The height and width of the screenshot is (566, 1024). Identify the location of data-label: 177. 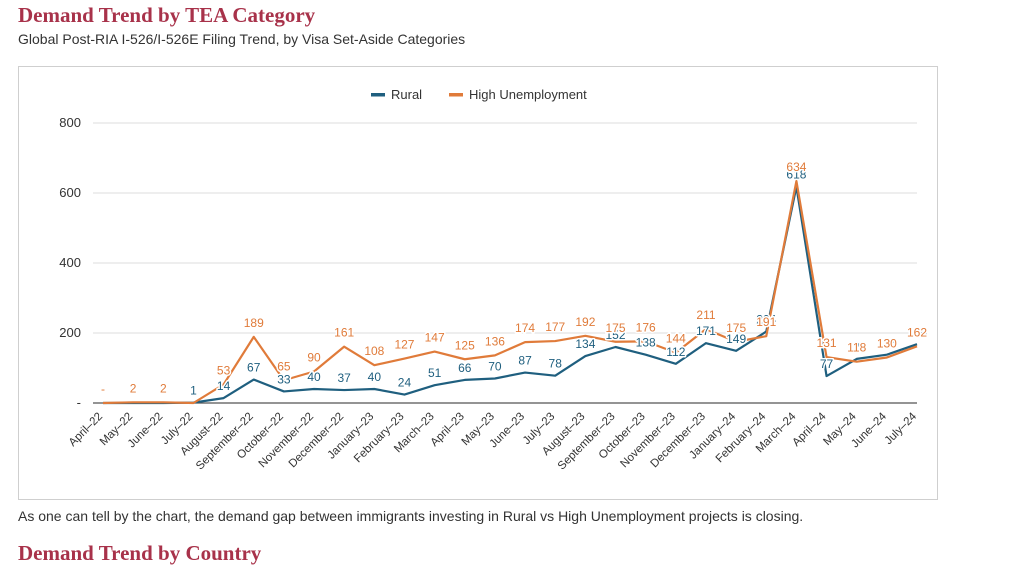
(555, 327).